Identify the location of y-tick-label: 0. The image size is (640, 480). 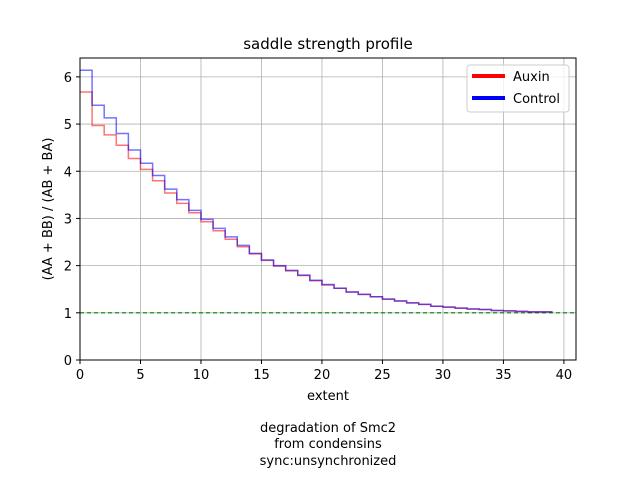
(68, 361).